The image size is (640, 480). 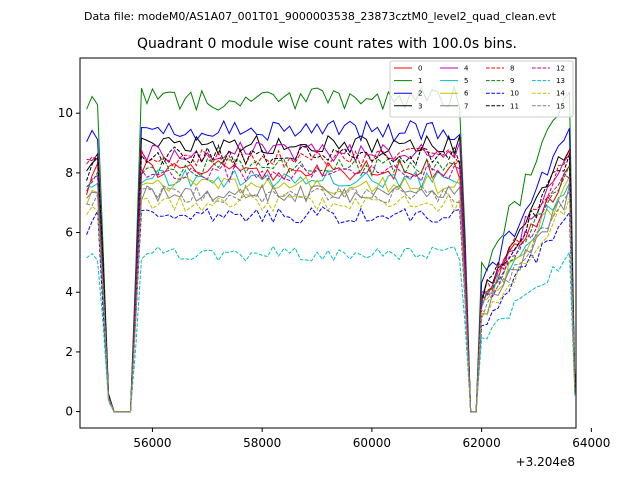 I want to click on legend-label-8: 8, so click(x=512, y=69).